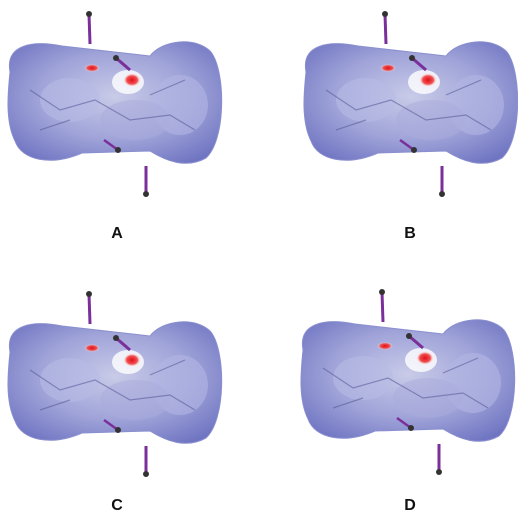 The height and width of the screenshot is (512, 518). I want to click on panel-label: A, so click(117, 233).